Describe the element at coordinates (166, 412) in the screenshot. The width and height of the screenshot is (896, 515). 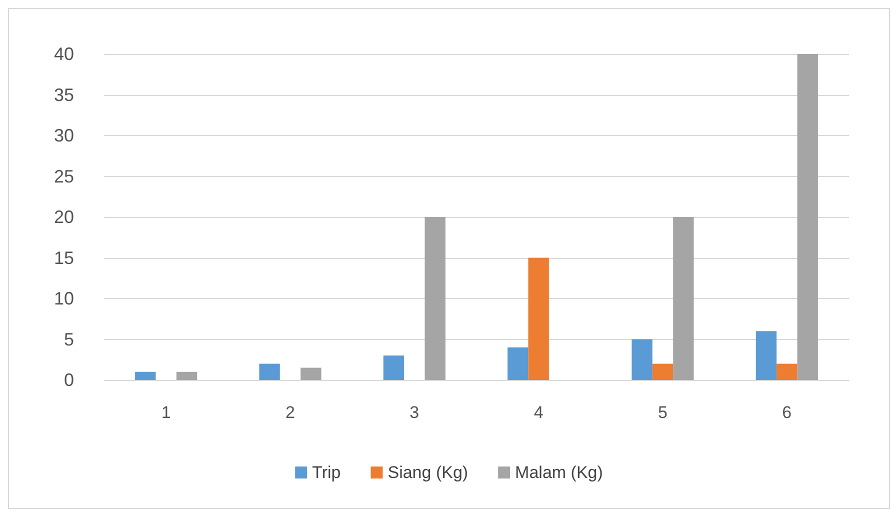
I see `x-tick-label: 1` at that location.